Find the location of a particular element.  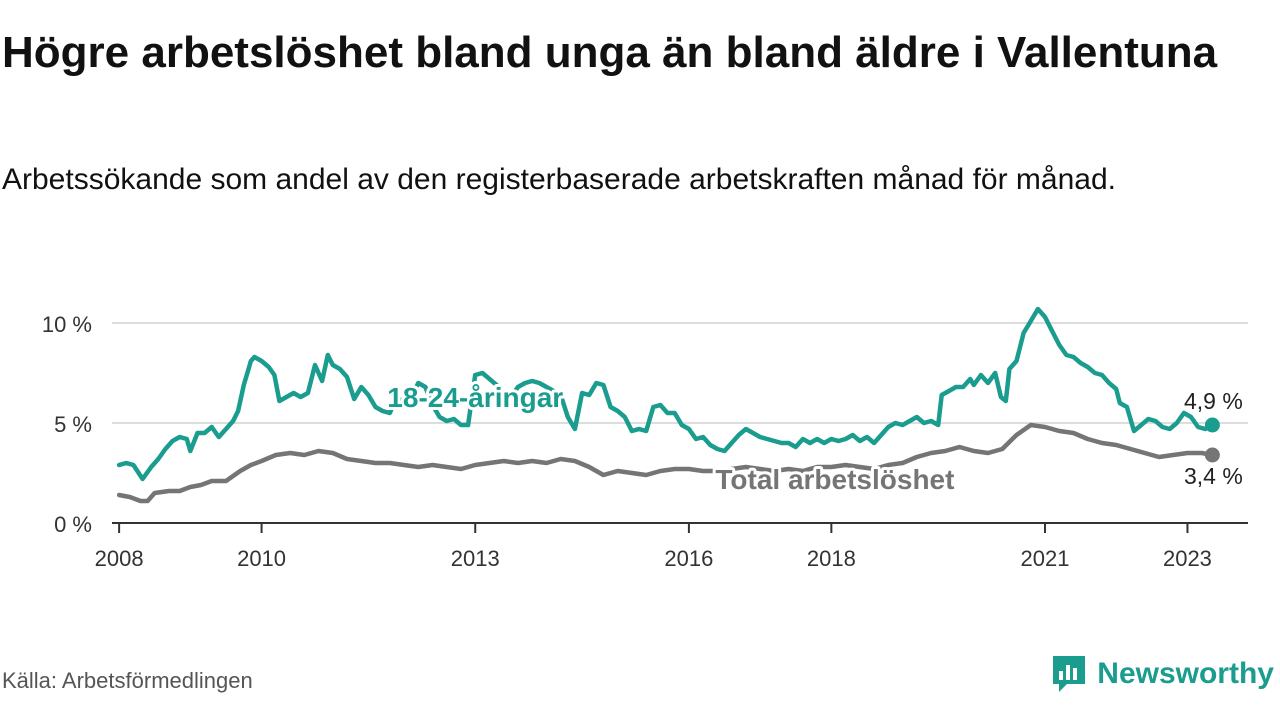

y-tick-label: 10 % is located at coordinates (67, 324).